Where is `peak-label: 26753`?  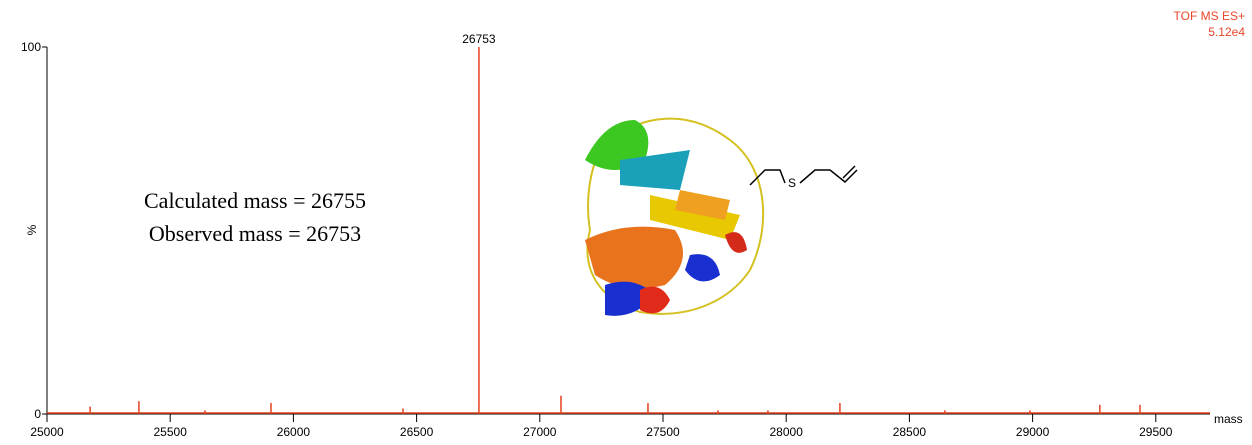
peak-label: 26753 is located at coordinates (479, 39).